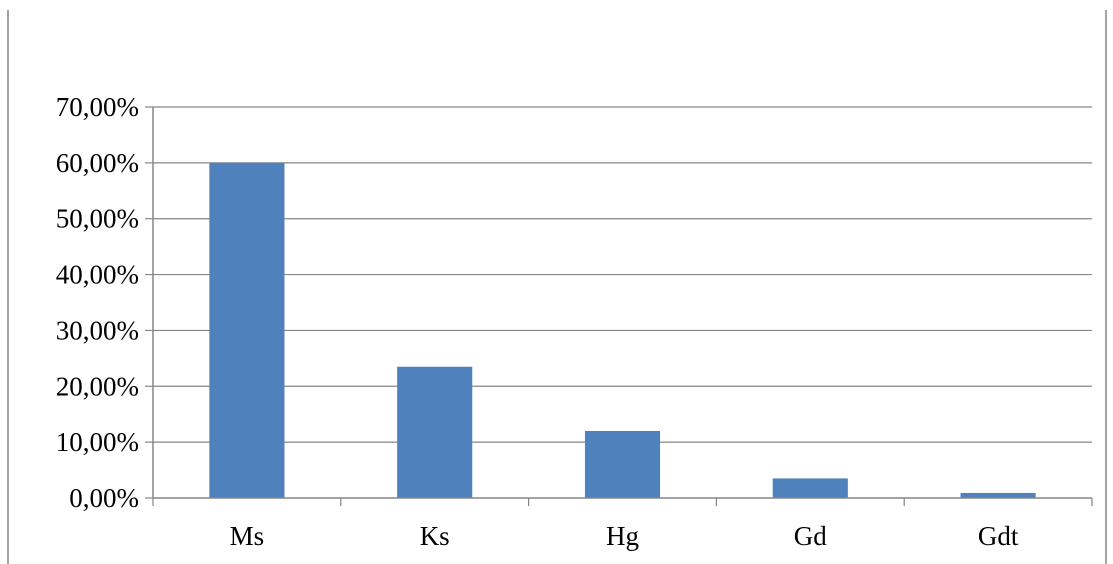 The image size is (1113, 564). Describe the element at coordinates (622, 464) in the screenshot. I see `bar-hg` at that location.